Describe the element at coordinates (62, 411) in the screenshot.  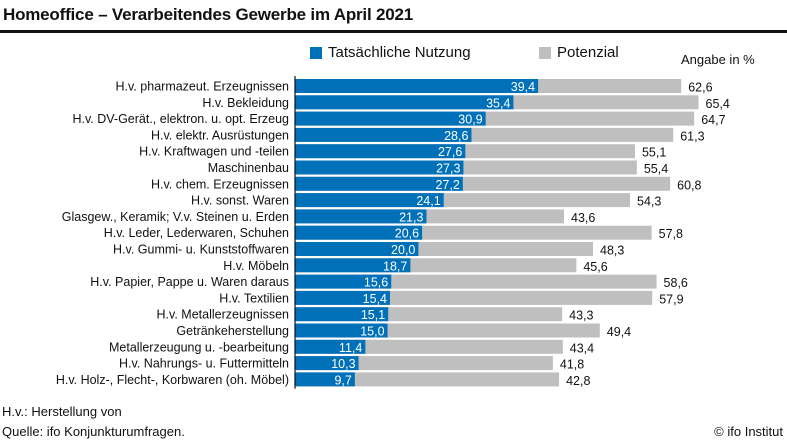
I see `footnote-abbreviation: H.v.: Herstellung von` at that location.